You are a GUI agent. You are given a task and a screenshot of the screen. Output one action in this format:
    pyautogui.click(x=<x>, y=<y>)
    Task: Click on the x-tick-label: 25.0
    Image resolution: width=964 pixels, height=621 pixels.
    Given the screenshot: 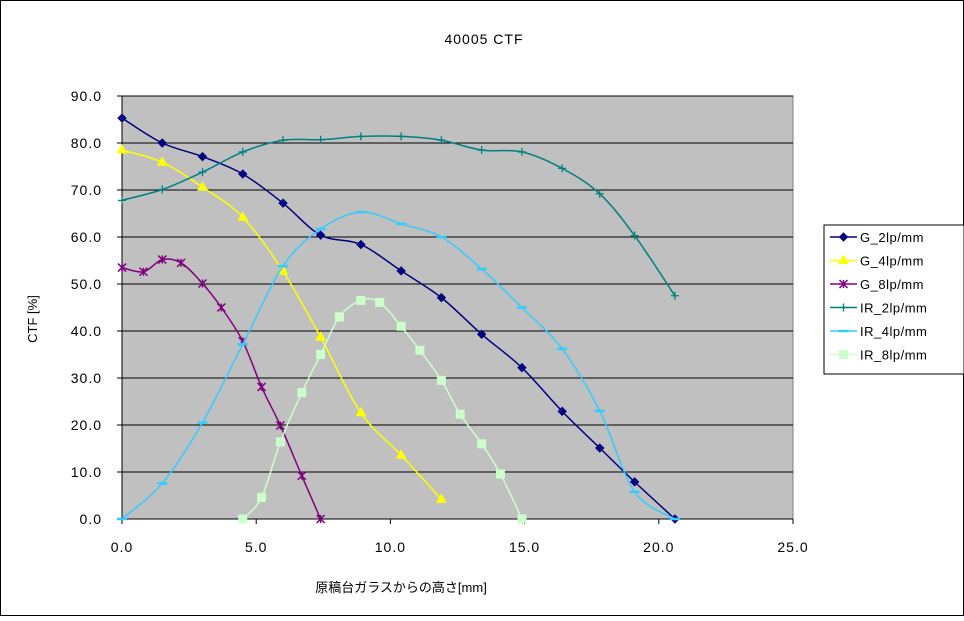 What is the action you would take?
    pyautogui.click(x=792, y=547)
    